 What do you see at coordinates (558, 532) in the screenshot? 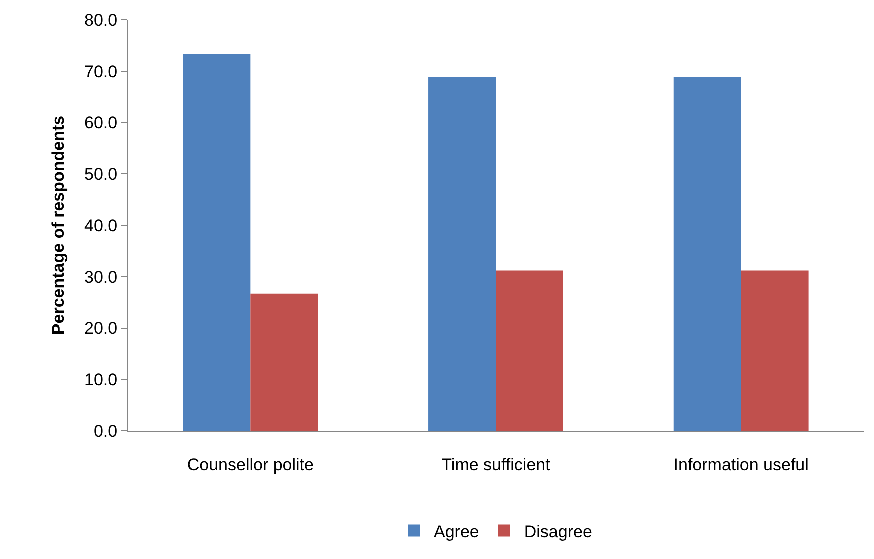
I see `legend-label: Disagree` at bounding box center [558, 532].